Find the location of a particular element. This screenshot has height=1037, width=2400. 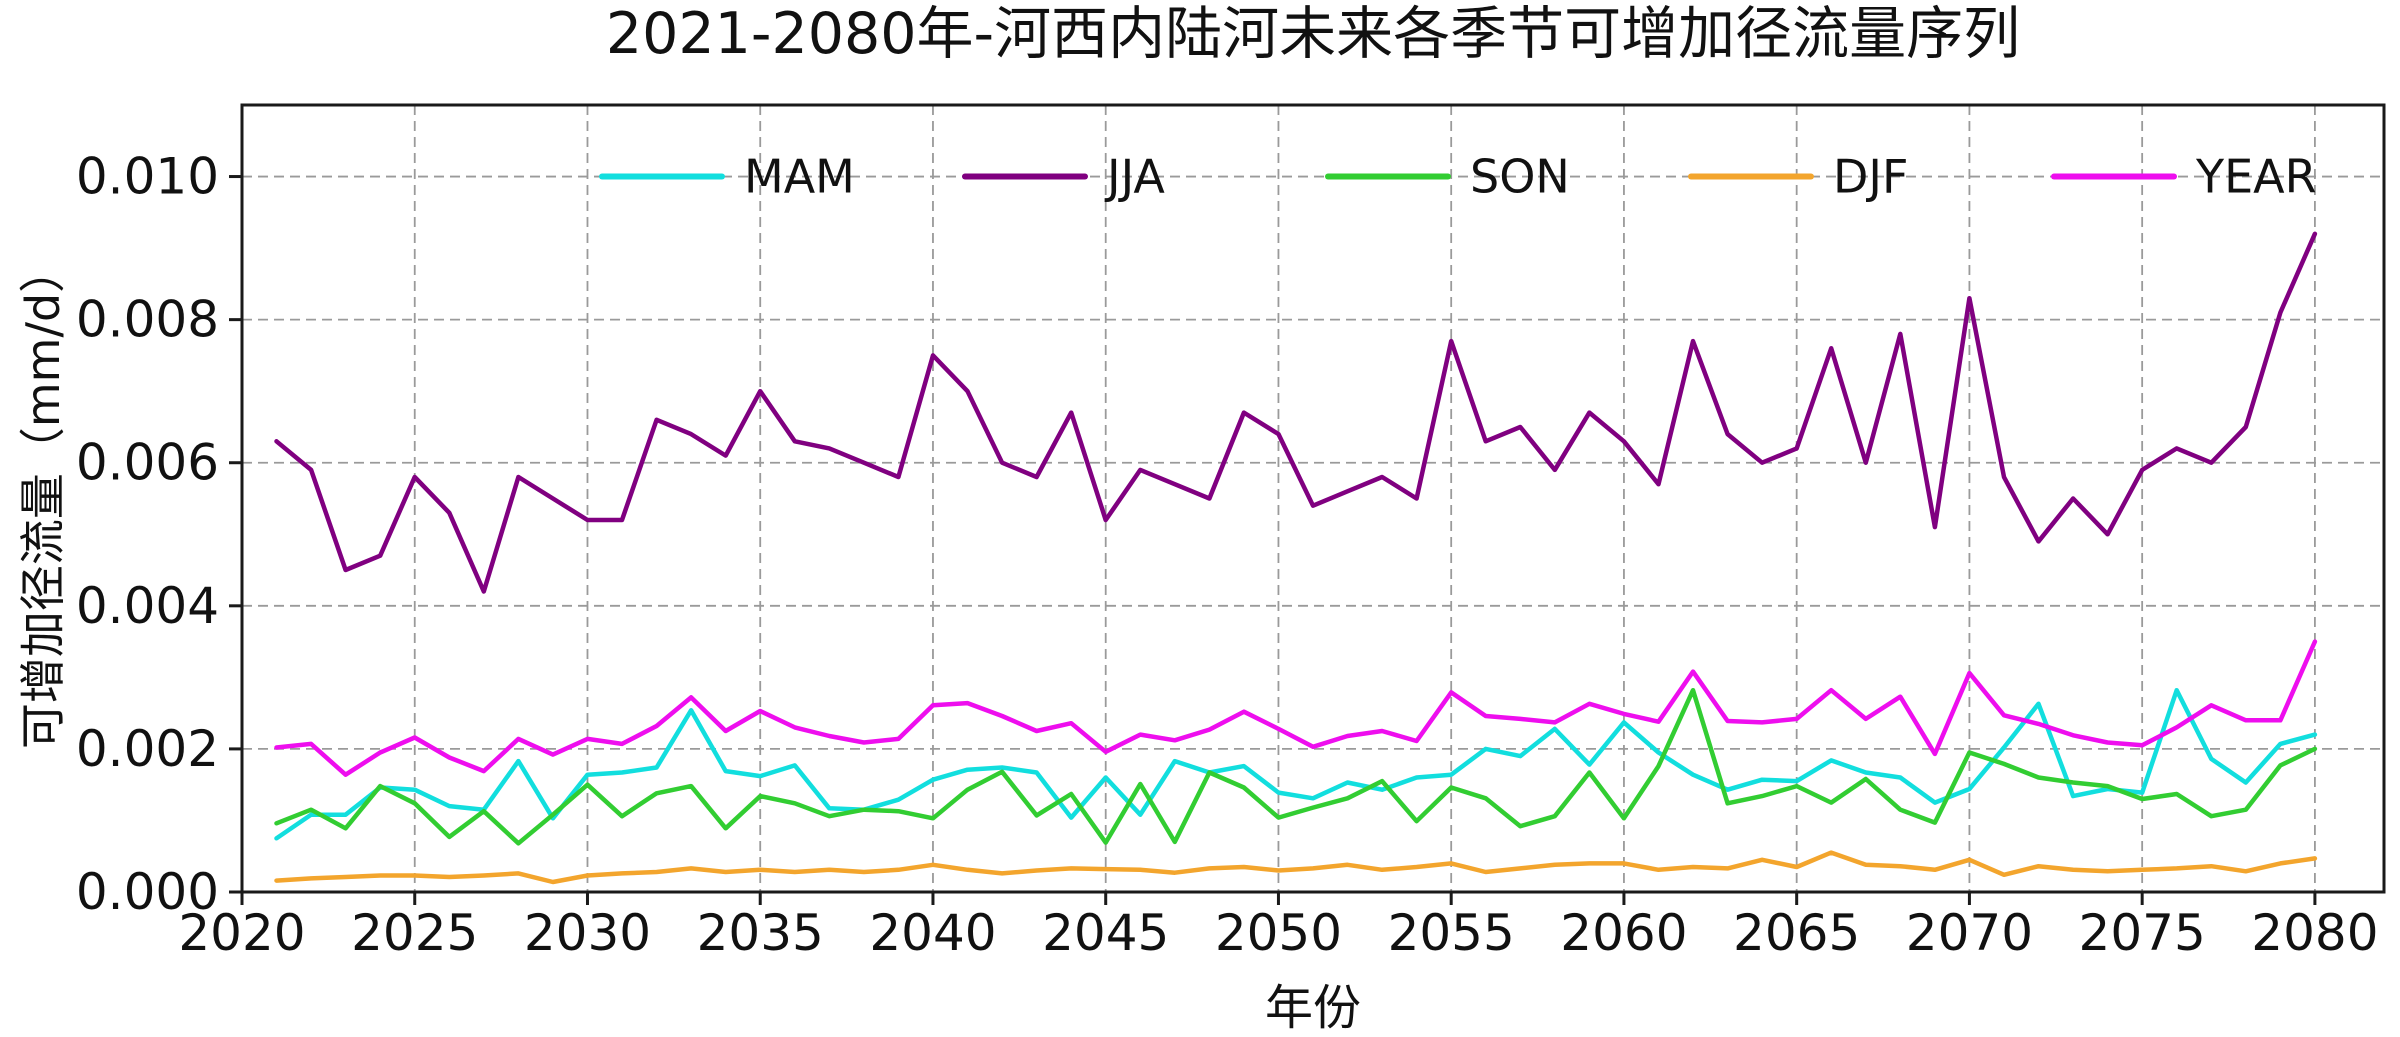

legend: MAM JJA SON DJF YEAR is located at coordinates (1458, 177).